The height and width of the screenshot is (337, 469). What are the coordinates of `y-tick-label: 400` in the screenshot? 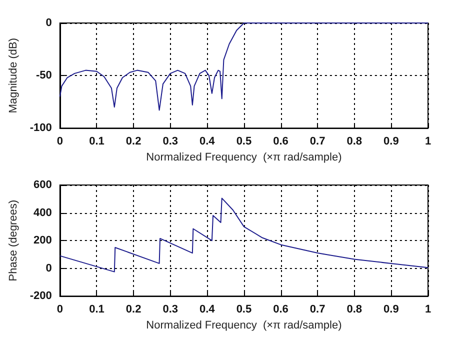 It's located at (43, 212).